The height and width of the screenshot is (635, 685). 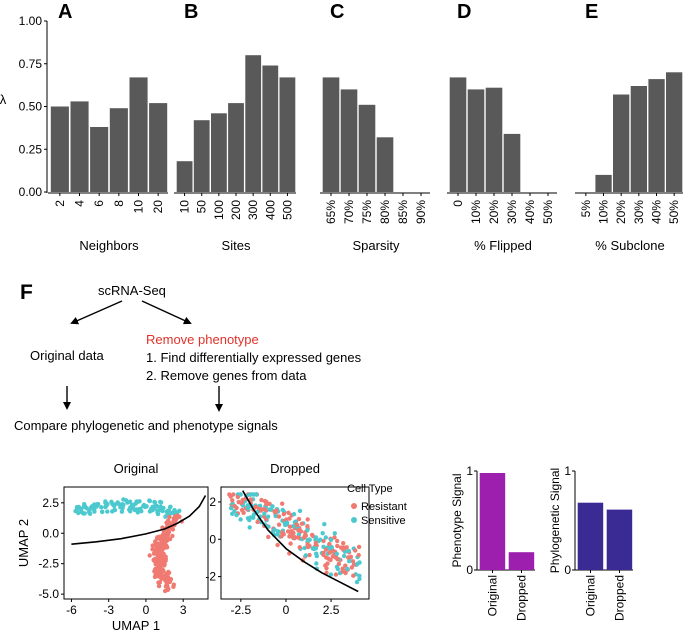 I want to click on x-tick-label-B: 500, so click(x=287, y=210).